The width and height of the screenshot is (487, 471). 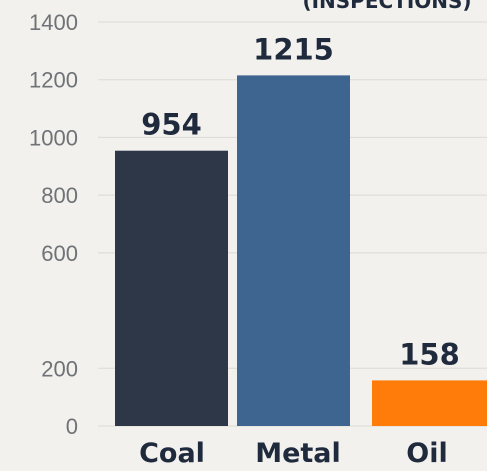 I want to click on bar-oil, so click(x=429, y=403).